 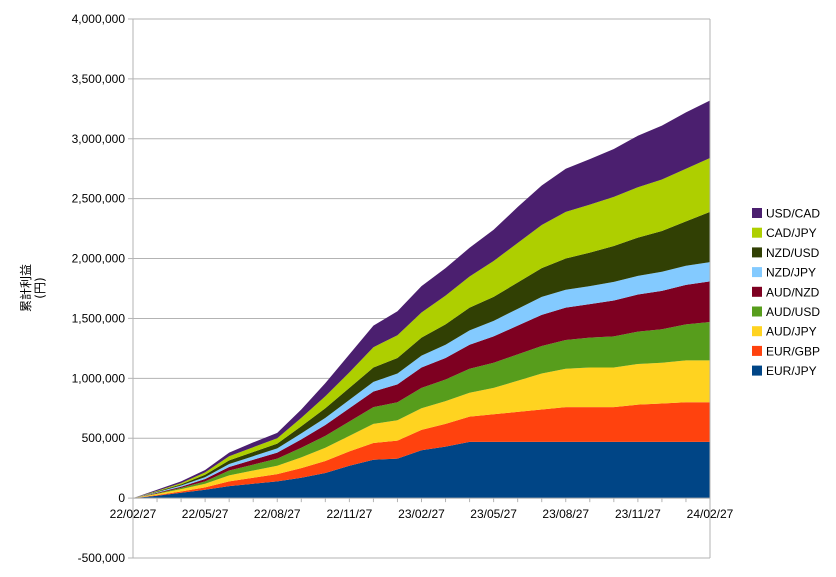 I want to click on y-axis-label-line: 累計利益, so click(x=25, y=288).